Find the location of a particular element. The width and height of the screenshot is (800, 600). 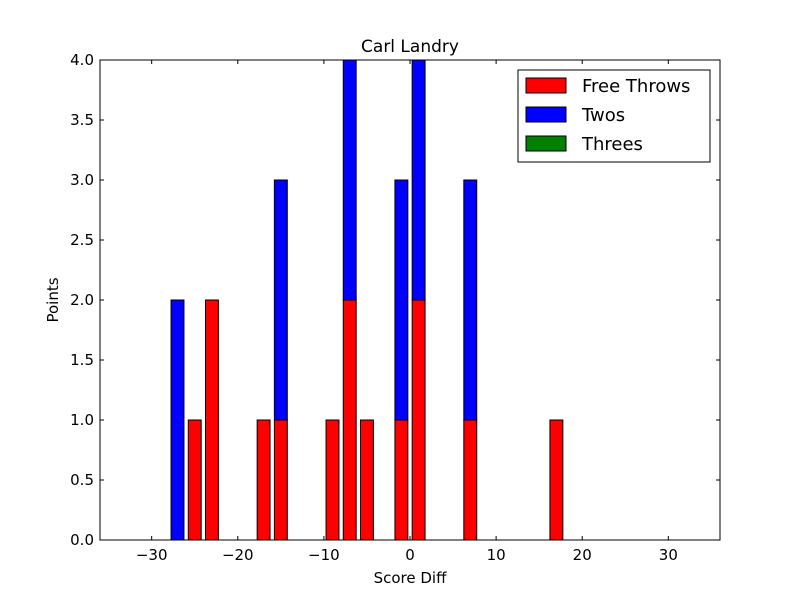

y-tick-label: 3.0 is located at coordinates (82, 180).